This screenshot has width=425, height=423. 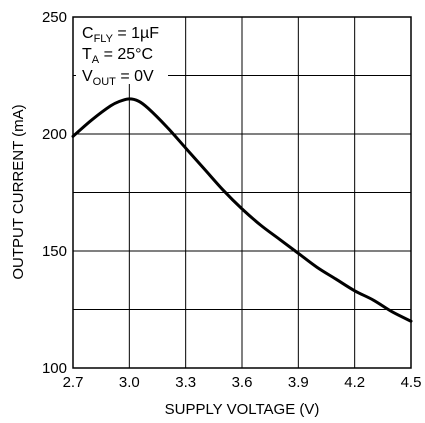 I want to click on x-tick-labels: 2.7 3.0 3.3 3.6 3.9 4.2 4.5, so click(x=242, y=382).